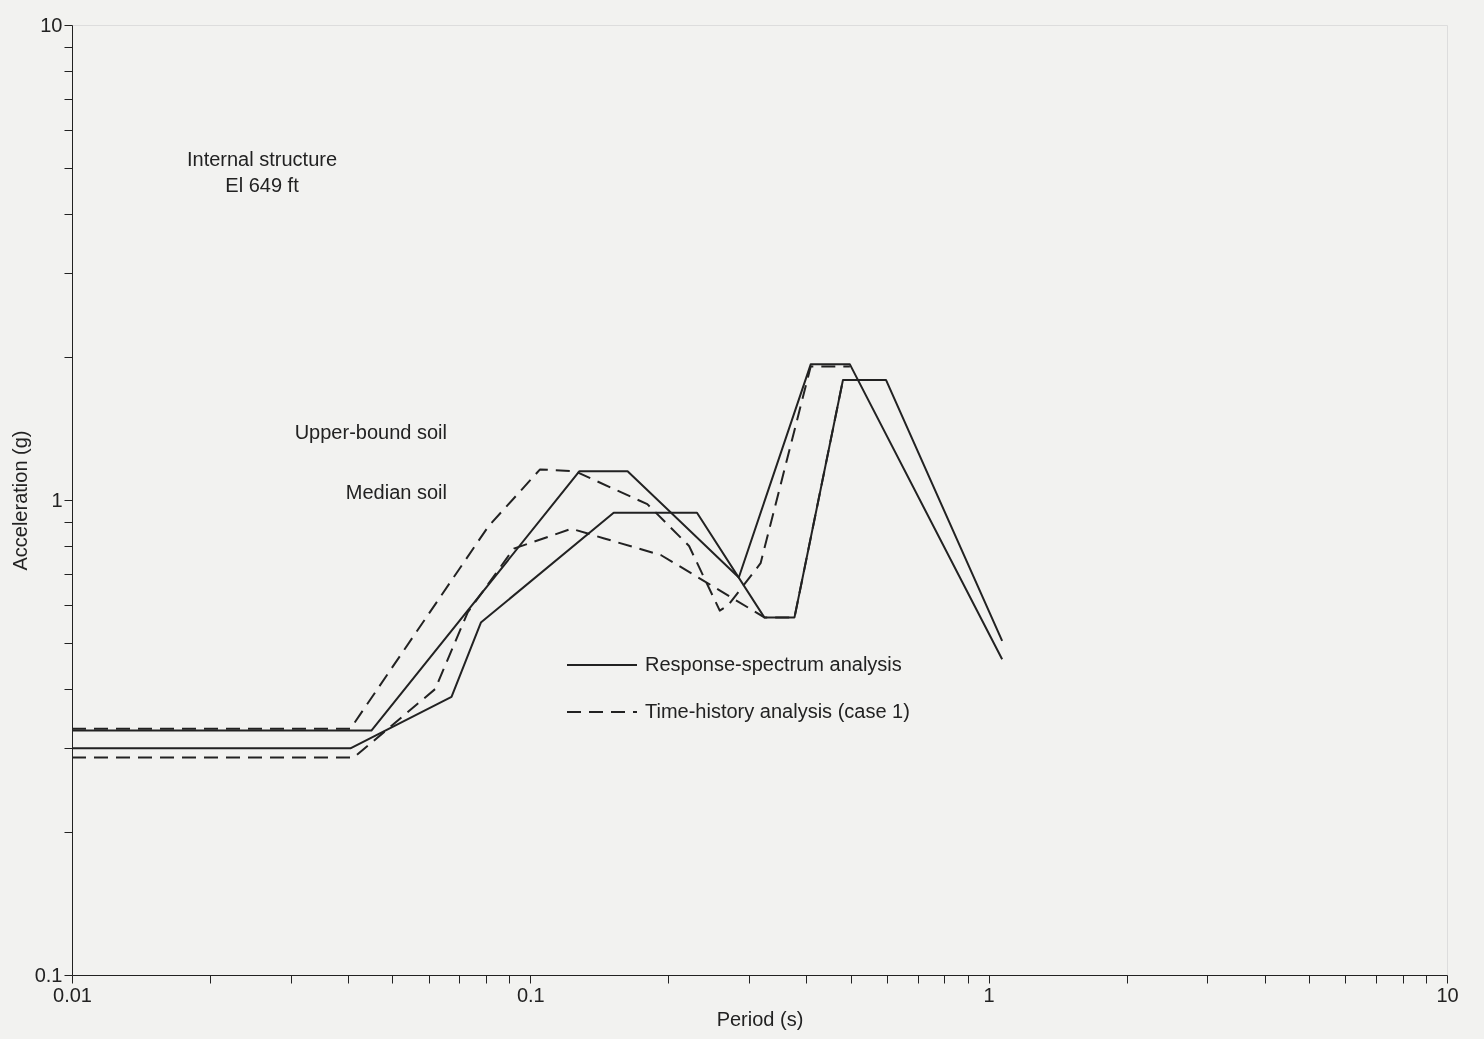  I want to click on x-tick-label: 10, so click(1447, 994).